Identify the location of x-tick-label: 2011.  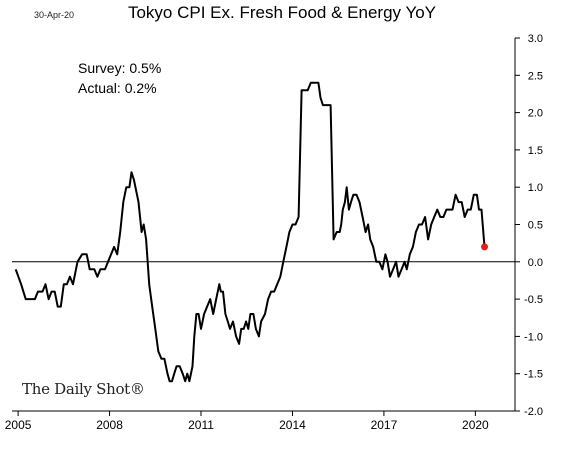
(201, 425).